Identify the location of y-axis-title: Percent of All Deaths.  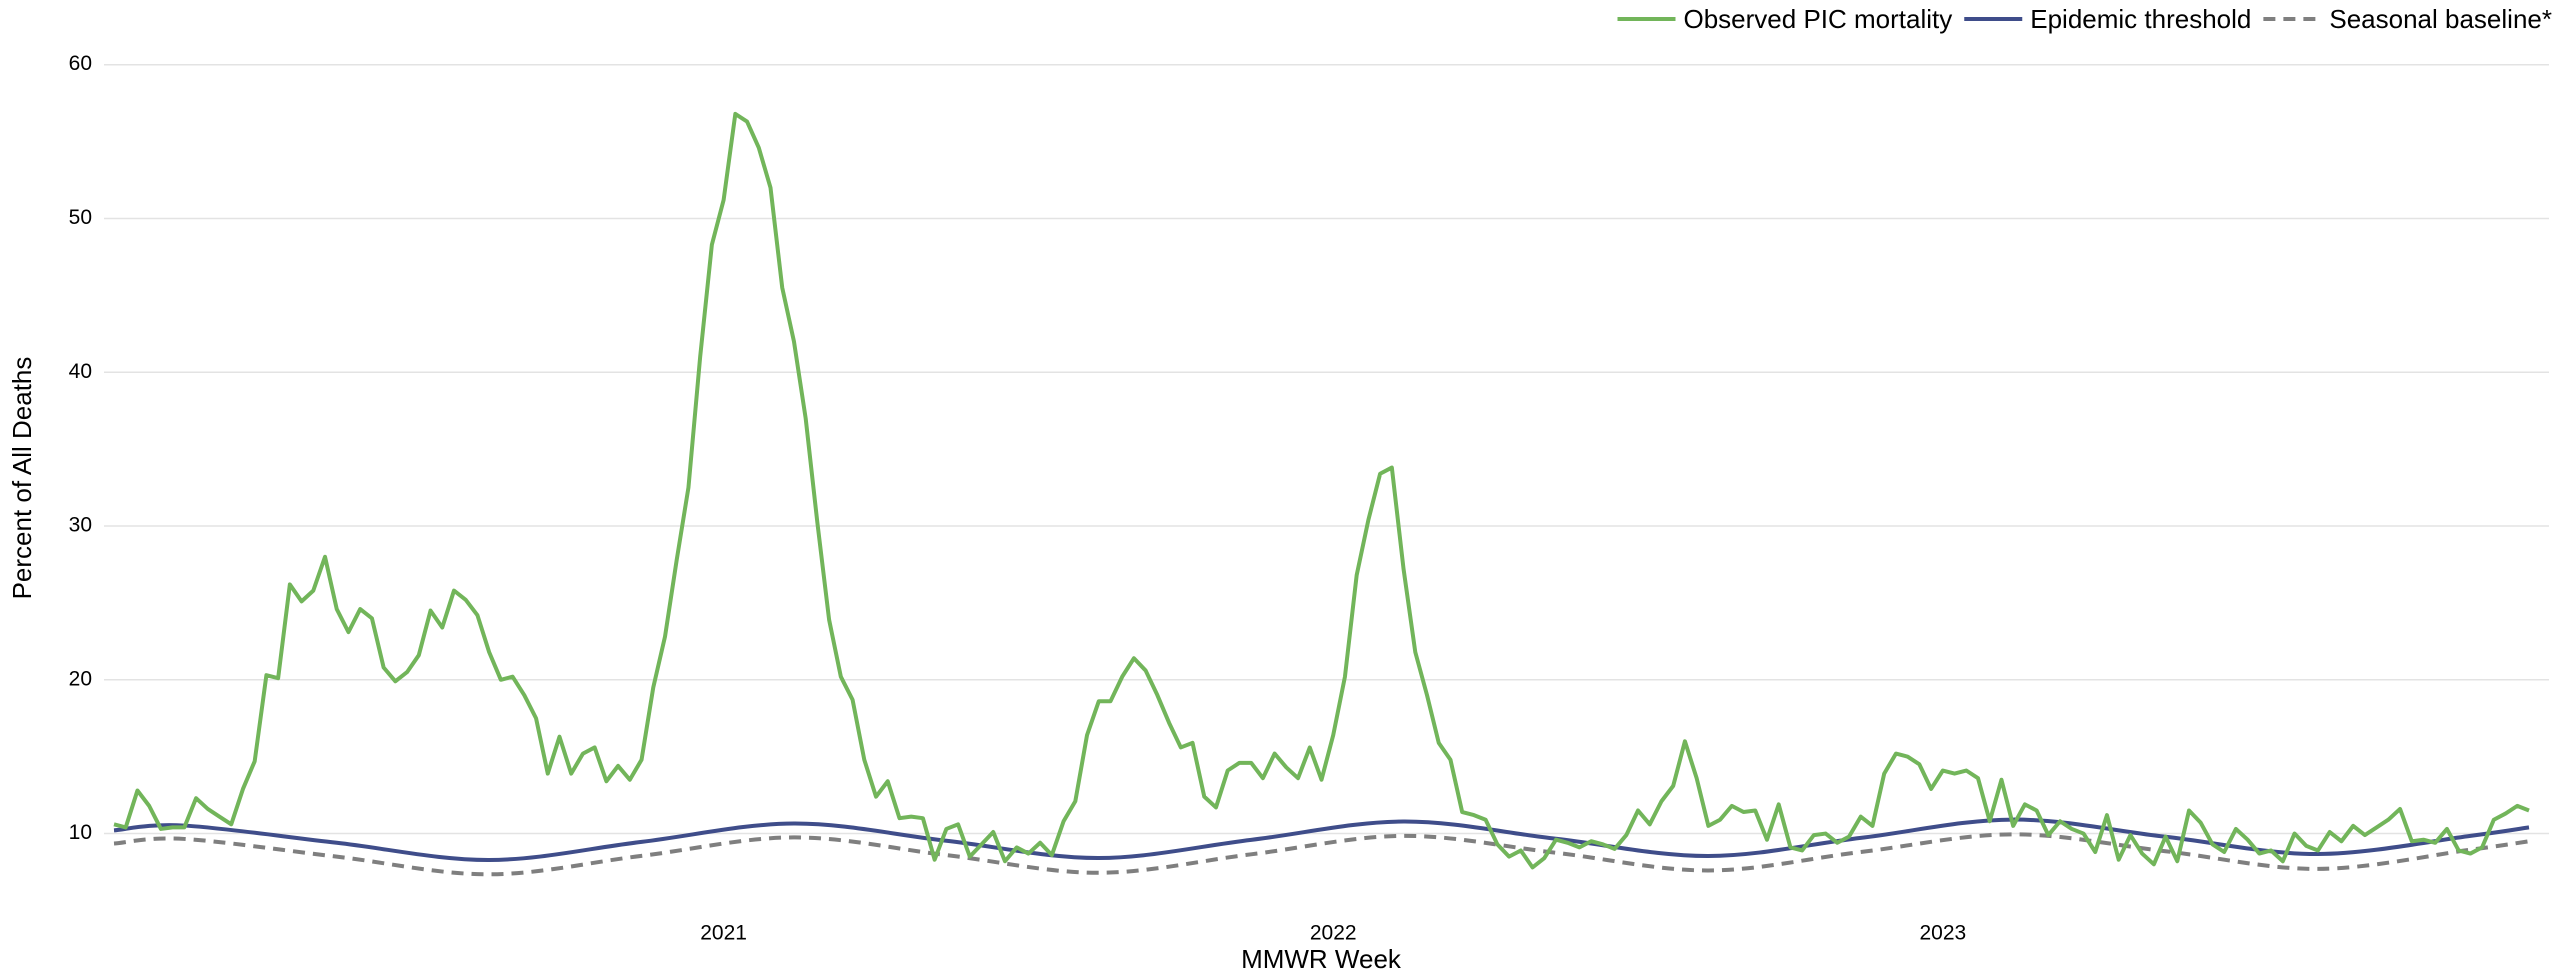
(22, 478).